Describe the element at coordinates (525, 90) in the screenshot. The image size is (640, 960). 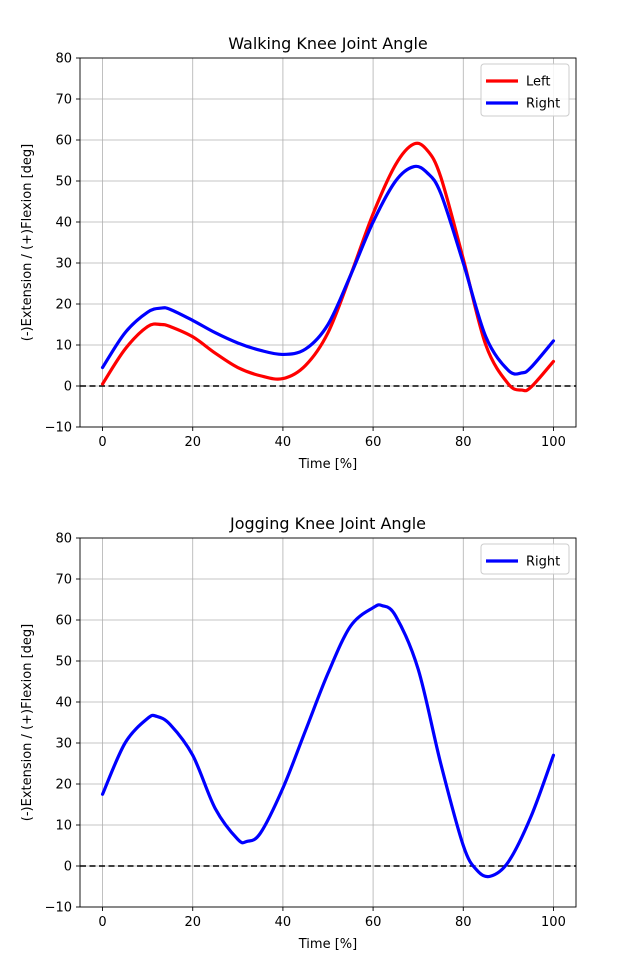
I see `legend: Left Right` at that location.